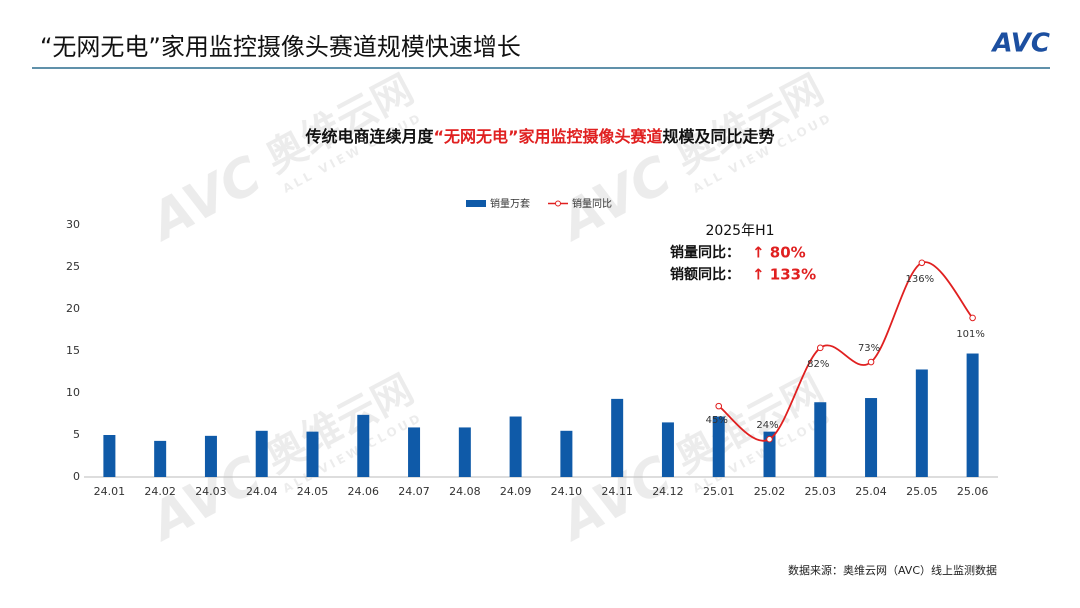 The image size is (1080, 608). What do you see at coordinates (510, 203) in the screenshot?
I see `legend-label: 销量万套` at bounding box center [510, 203].